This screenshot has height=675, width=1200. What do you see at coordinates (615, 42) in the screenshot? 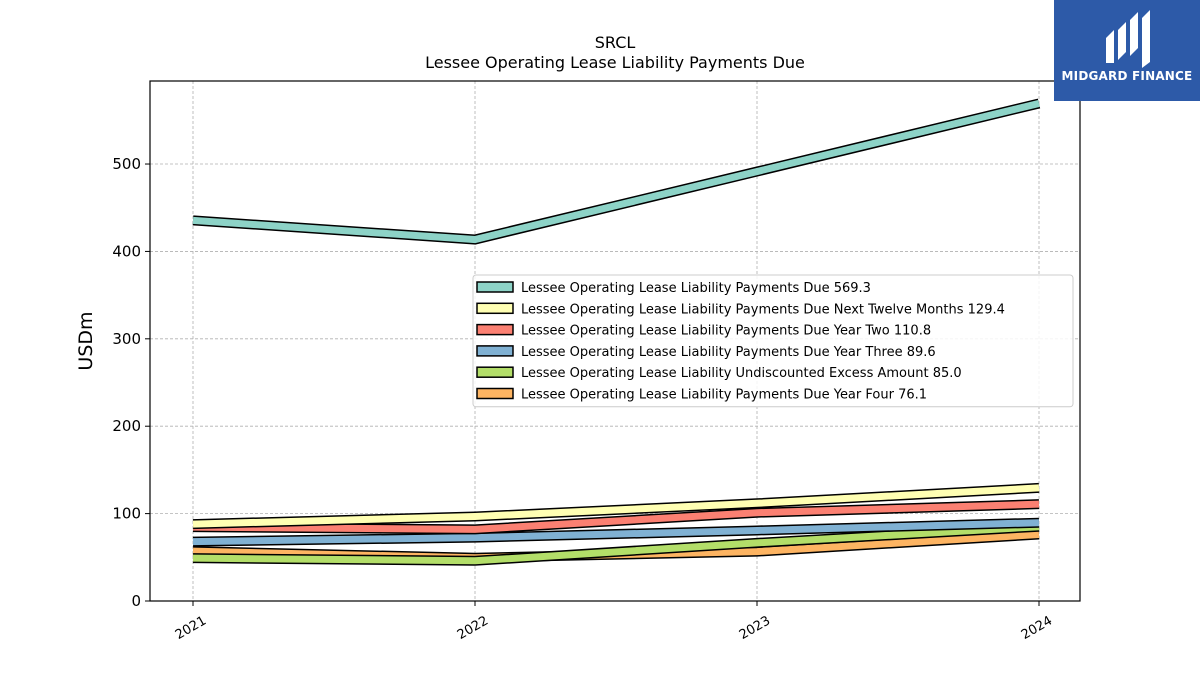
I see `chart-title-line-1: SRCL` at bounding box center [615, 42].